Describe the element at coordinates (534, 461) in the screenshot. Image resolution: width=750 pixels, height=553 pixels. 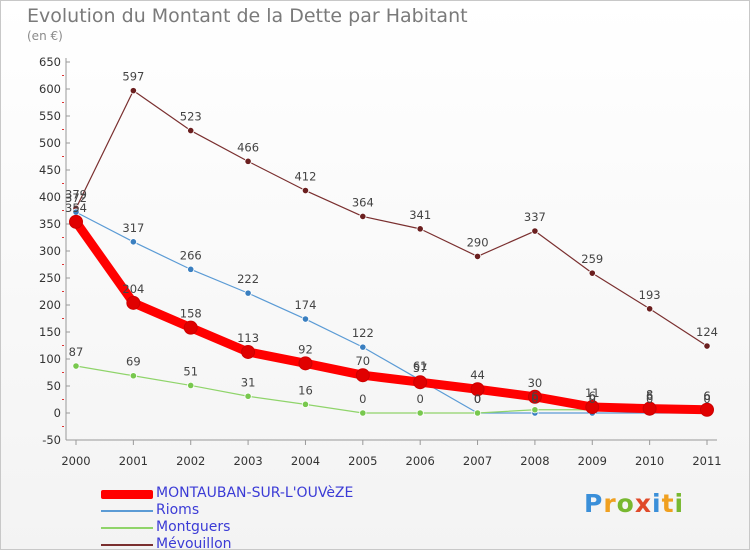
I see `x-tick-label: 2008` at that location.